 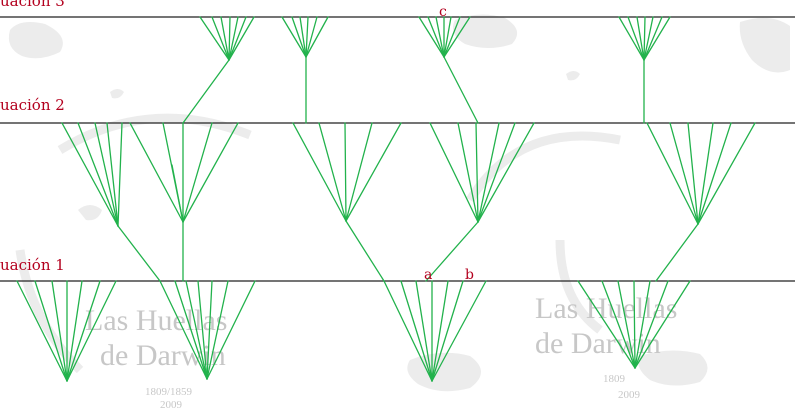 What do you see at coordinates (764, 45) in the screenshot?
I see `blob-top-right` at bounding box center [764, 45].